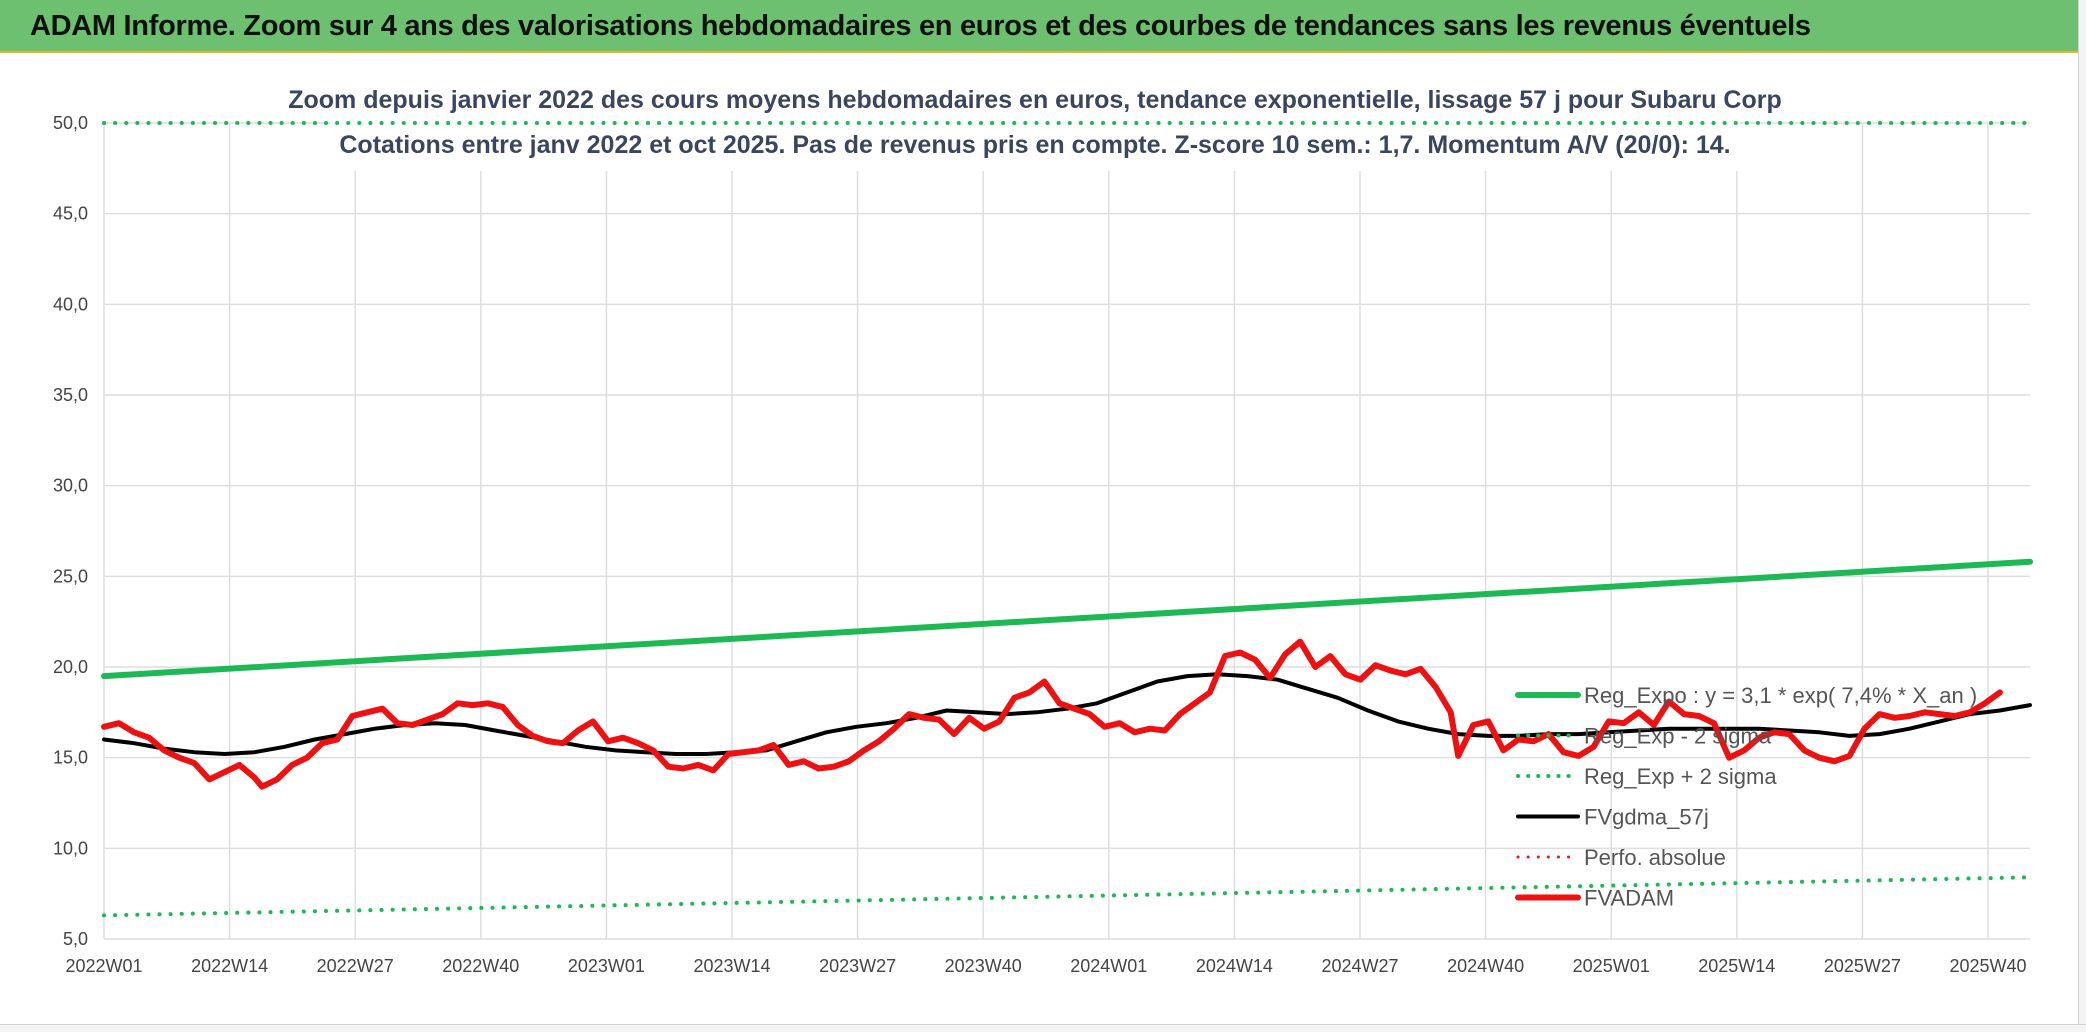 The image size is (2086, 1032). Describe the element at coordinates (1629, 898) in the screenshot. I see `legend-label: FVADAM` at that location.